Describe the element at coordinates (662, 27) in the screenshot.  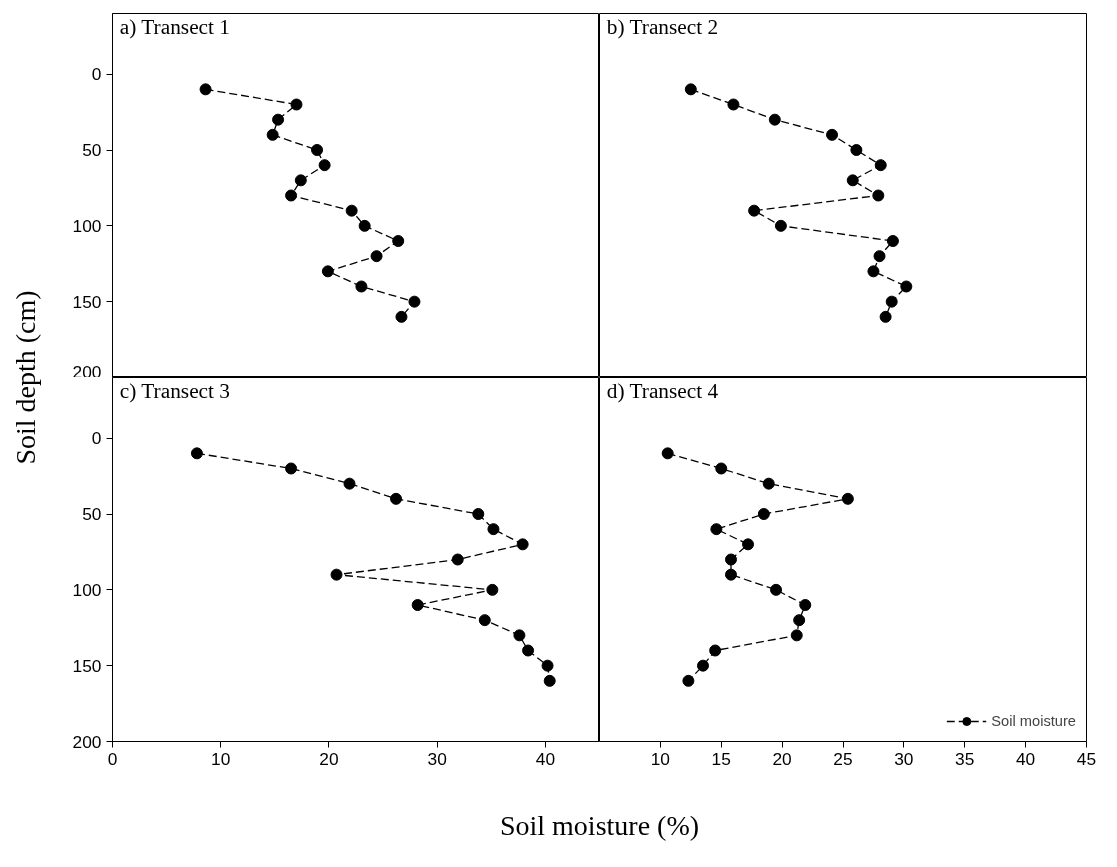
I see `chart-title: b) Transect 2` at that location.